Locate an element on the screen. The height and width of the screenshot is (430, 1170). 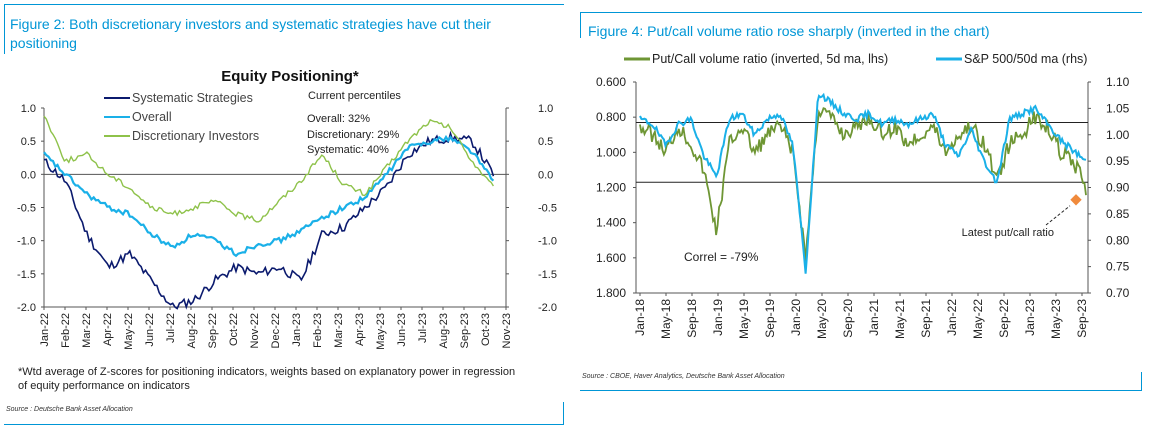
y-tick-label-left: 0.800 is located at coordinates (611, 117).